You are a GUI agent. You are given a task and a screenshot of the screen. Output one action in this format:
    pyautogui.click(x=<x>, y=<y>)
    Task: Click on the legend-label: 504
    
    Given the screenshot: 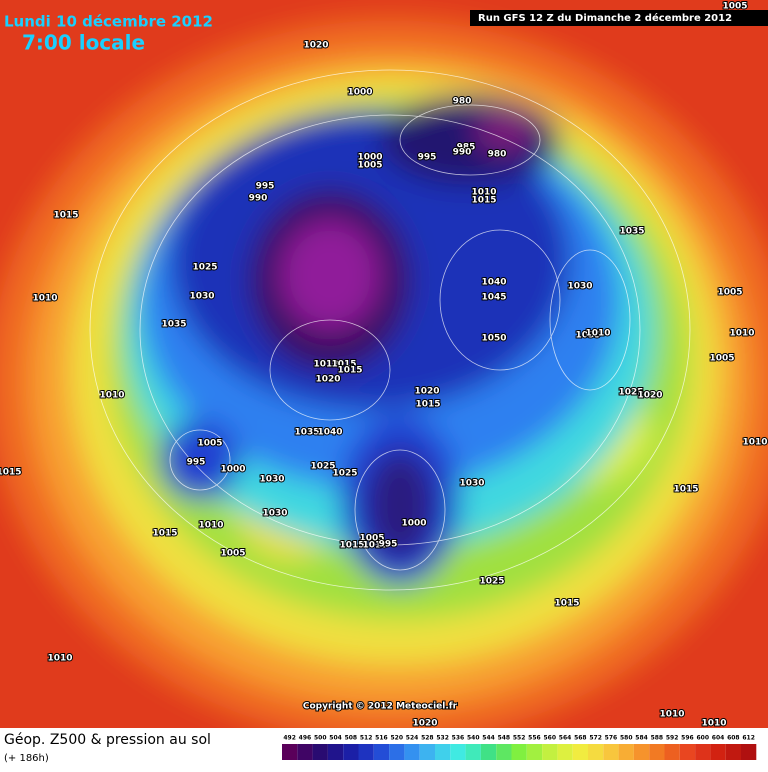 What is the action you would take?
    pyautogui.click(x=335, y=738)
    